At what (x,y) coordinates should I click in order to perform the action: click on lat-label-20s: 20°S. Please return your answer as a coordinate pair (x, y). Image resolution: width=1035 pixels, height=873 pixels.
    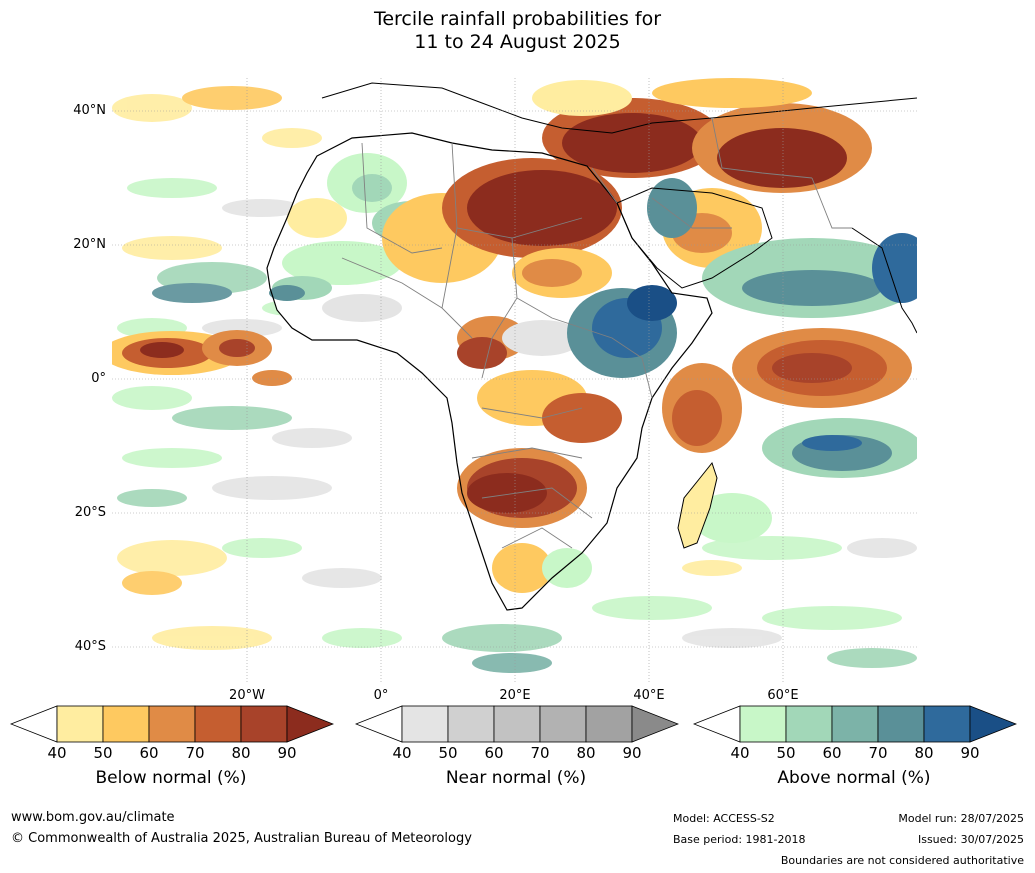
    Looking at the image, I should click on (90, 512).